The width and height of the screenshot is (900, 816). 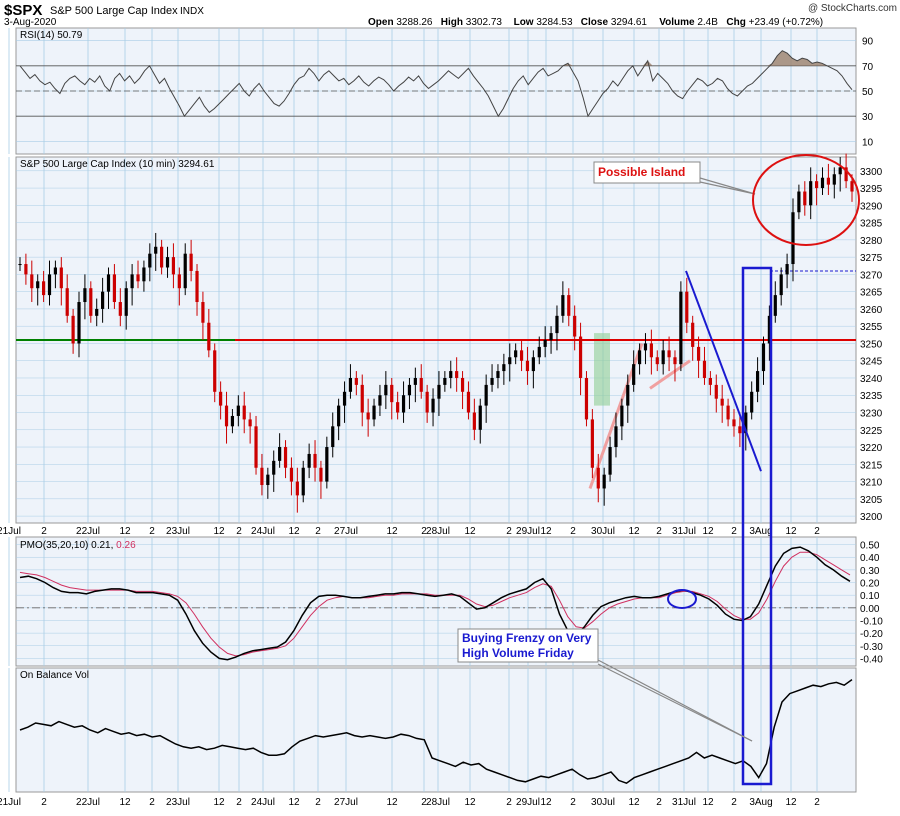 I want to click on obv-title: On Balance Vol, so click(x=54, y=675).